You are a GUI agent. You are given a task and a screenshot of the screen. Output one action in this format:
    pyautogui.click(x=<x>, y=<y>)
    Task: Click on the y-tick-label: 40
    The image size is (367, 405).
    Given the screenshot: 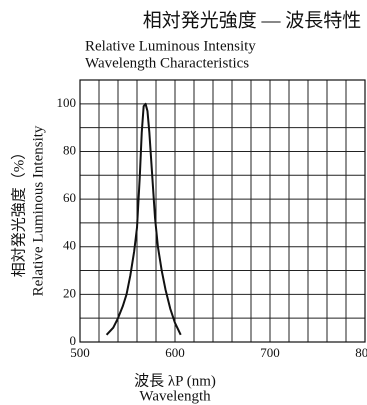 What is the action you would take?
    pyautogui.click(x=69, y=245)
    